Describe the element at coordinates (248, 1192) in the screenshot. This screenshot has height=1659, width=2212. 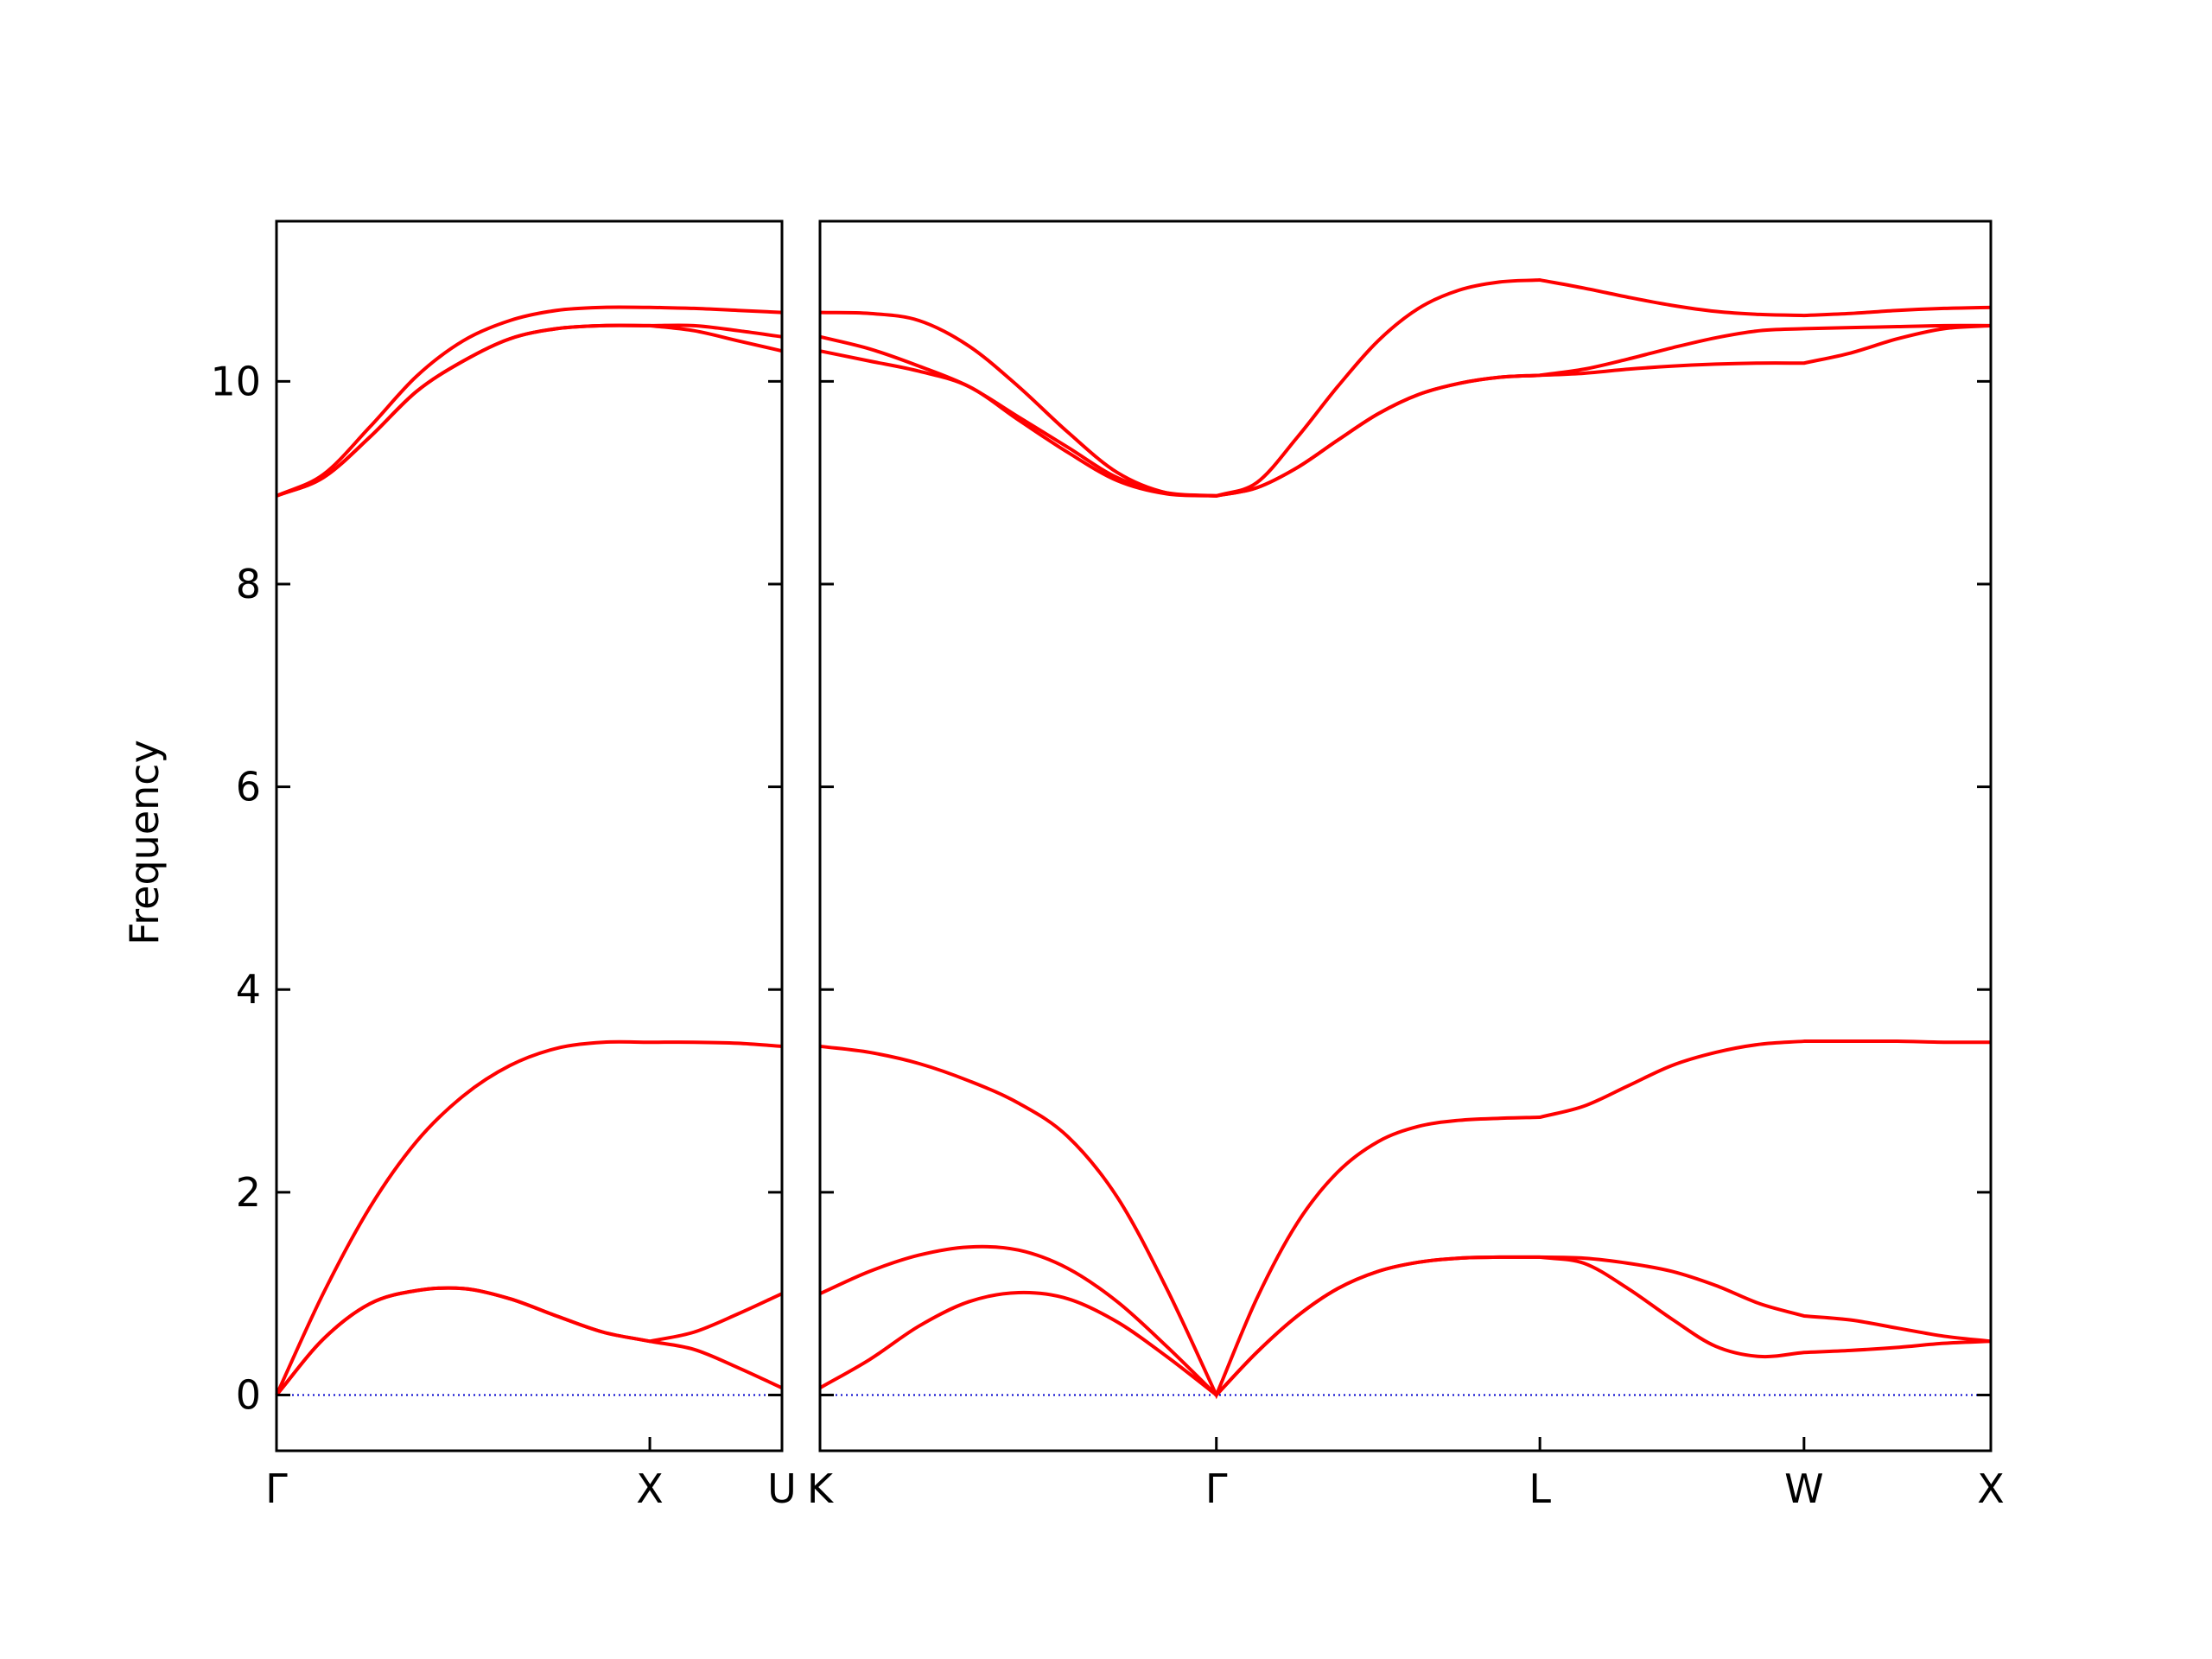
I see `y-tick-label: 2` at that location.